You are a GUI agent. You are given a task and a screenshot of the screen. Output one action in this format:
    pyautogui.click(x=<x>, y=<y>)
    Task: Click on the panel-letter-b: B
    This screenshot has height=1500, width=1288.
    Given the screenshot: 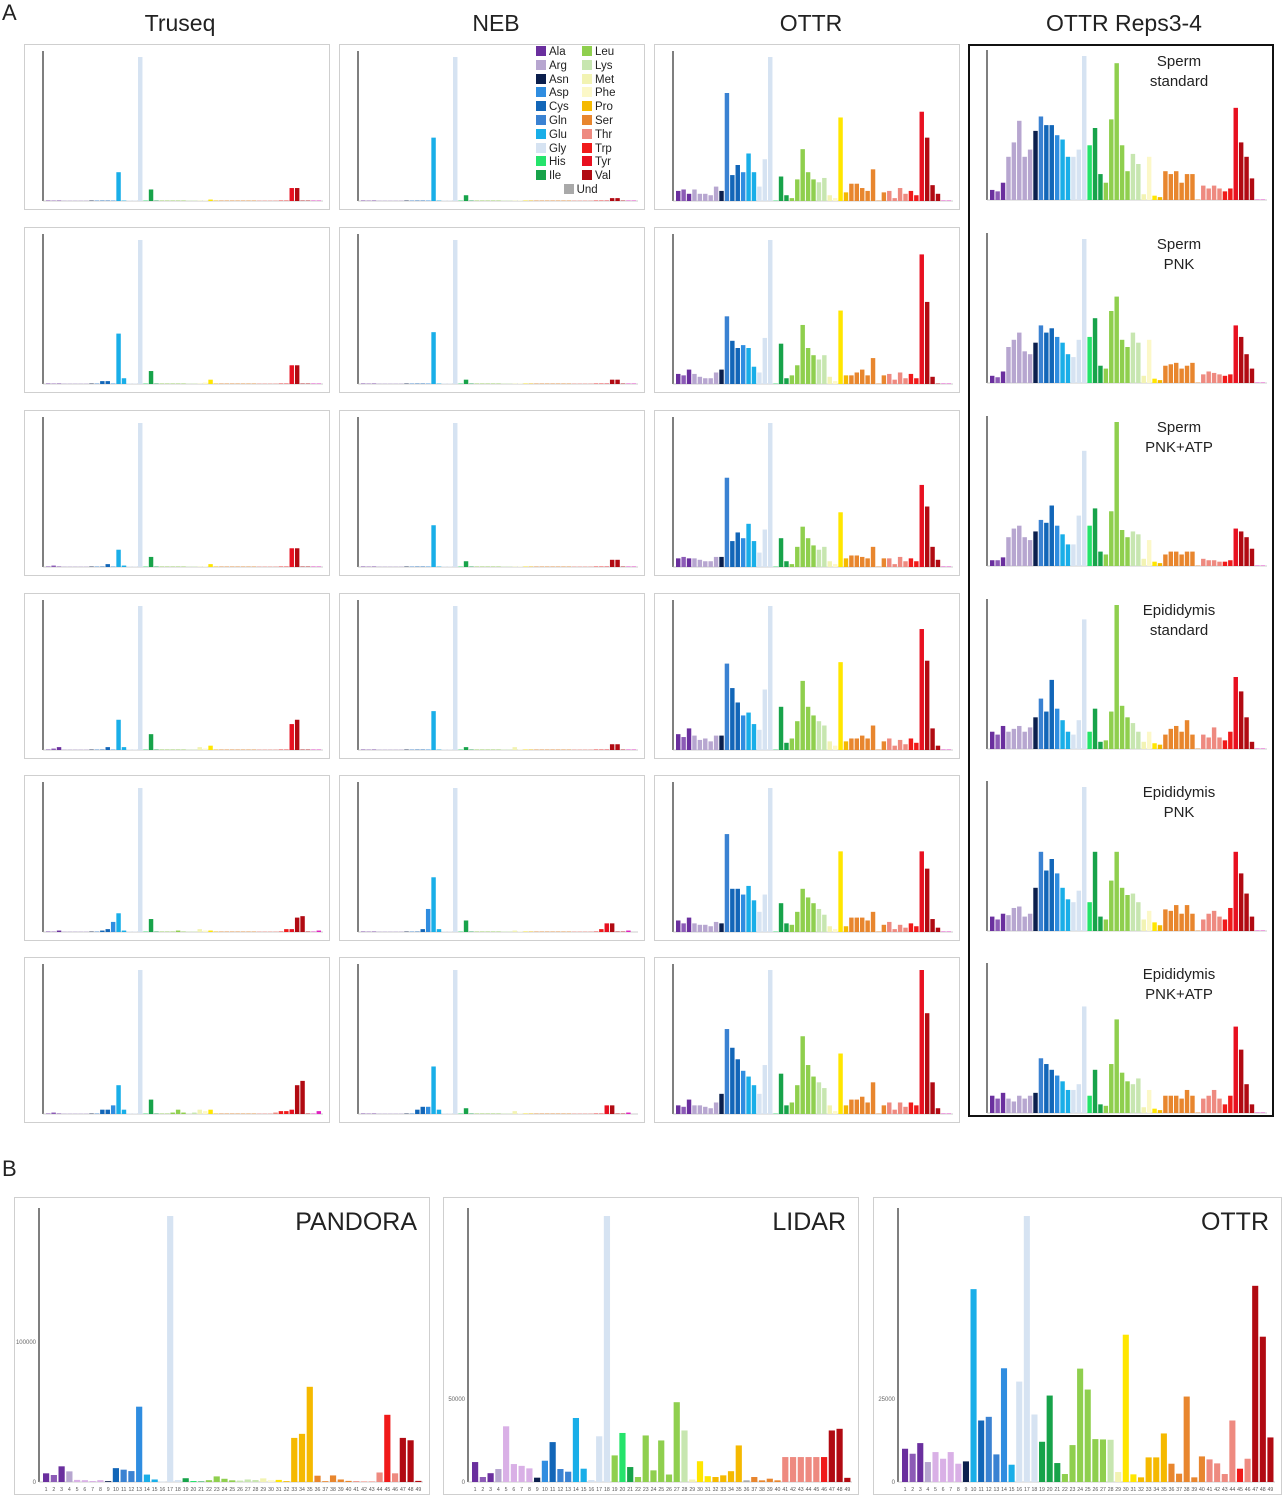 What is the action you would take?
    pyautogui.click(x=9, y=1168)
    